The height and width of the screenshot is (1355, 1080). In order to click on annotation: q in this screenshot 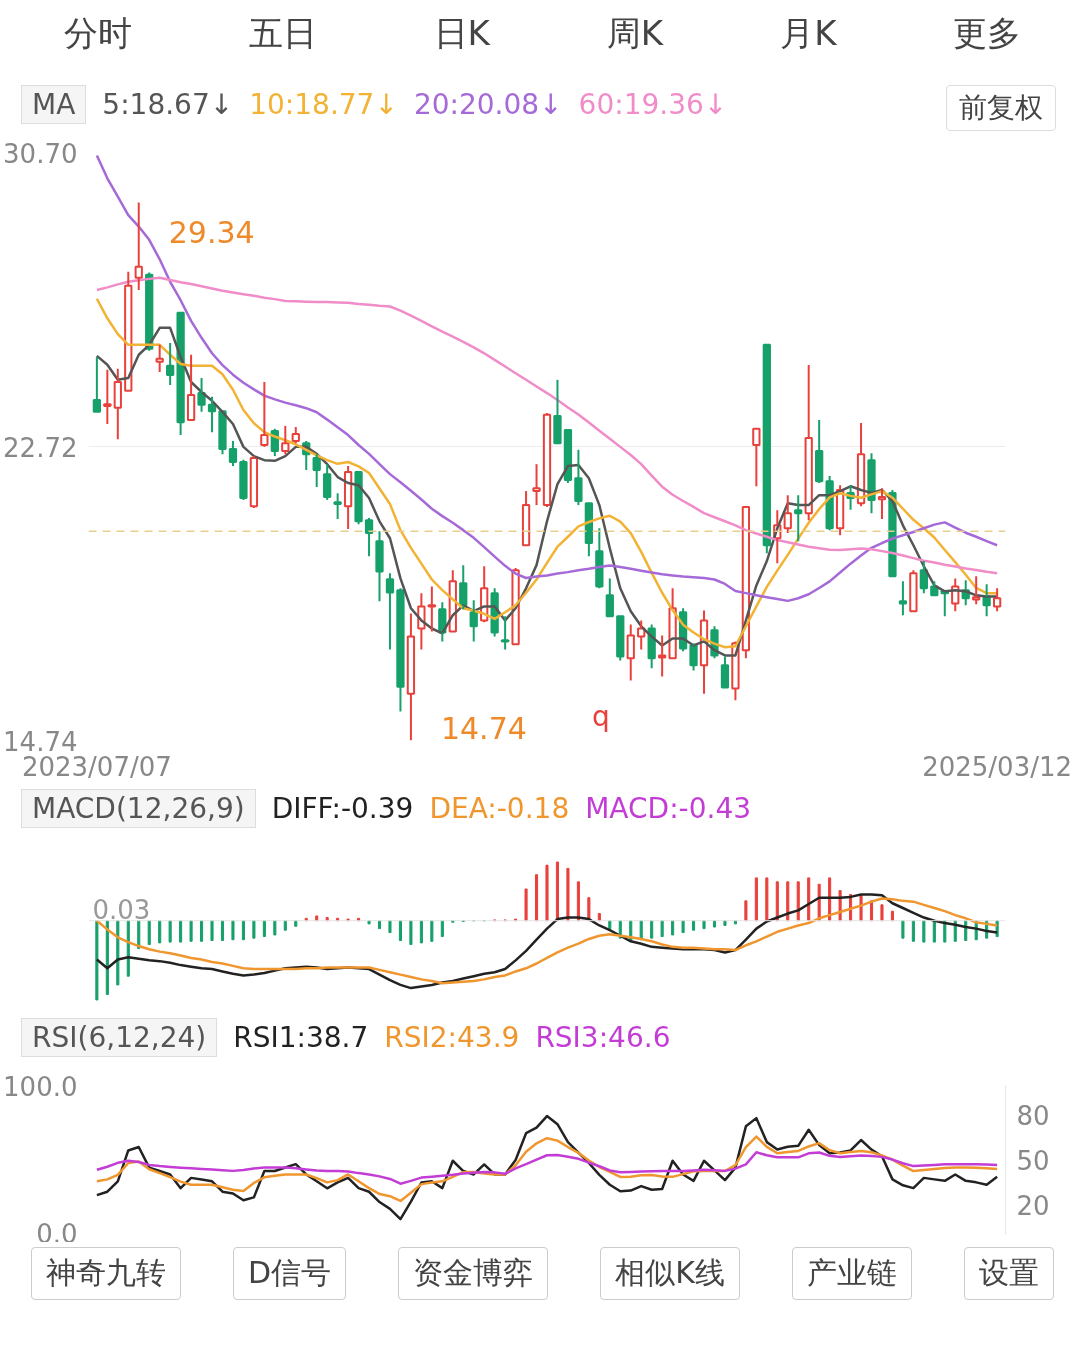, I will do `click(601, 716)`.